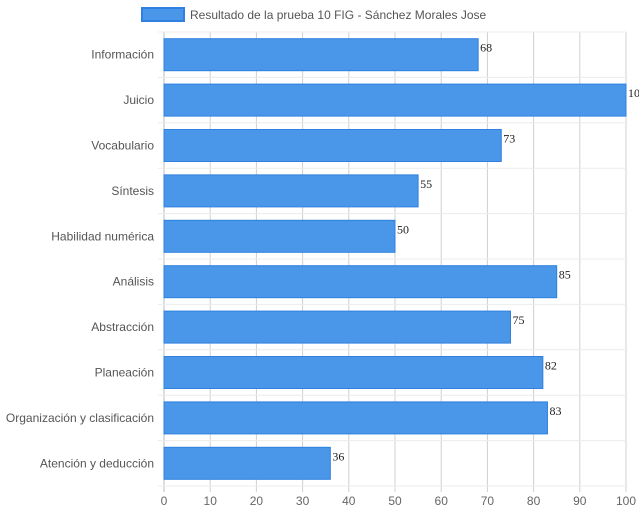 This screenshot has width=639, height=514. What do you see at coordinates (488, 501) in the screenshot?
I see `x-tick-label: 70` at bounding box center [488, 501].